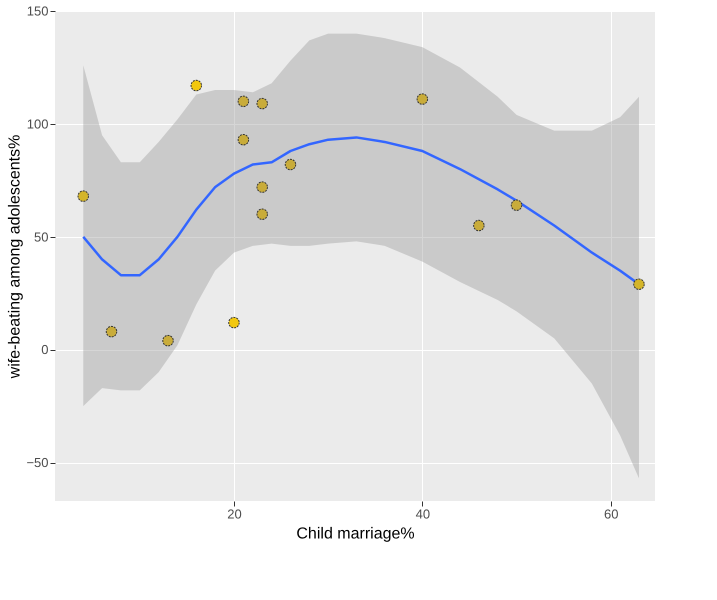  I want to click on y-tick-label: 150, so click(37, 11).